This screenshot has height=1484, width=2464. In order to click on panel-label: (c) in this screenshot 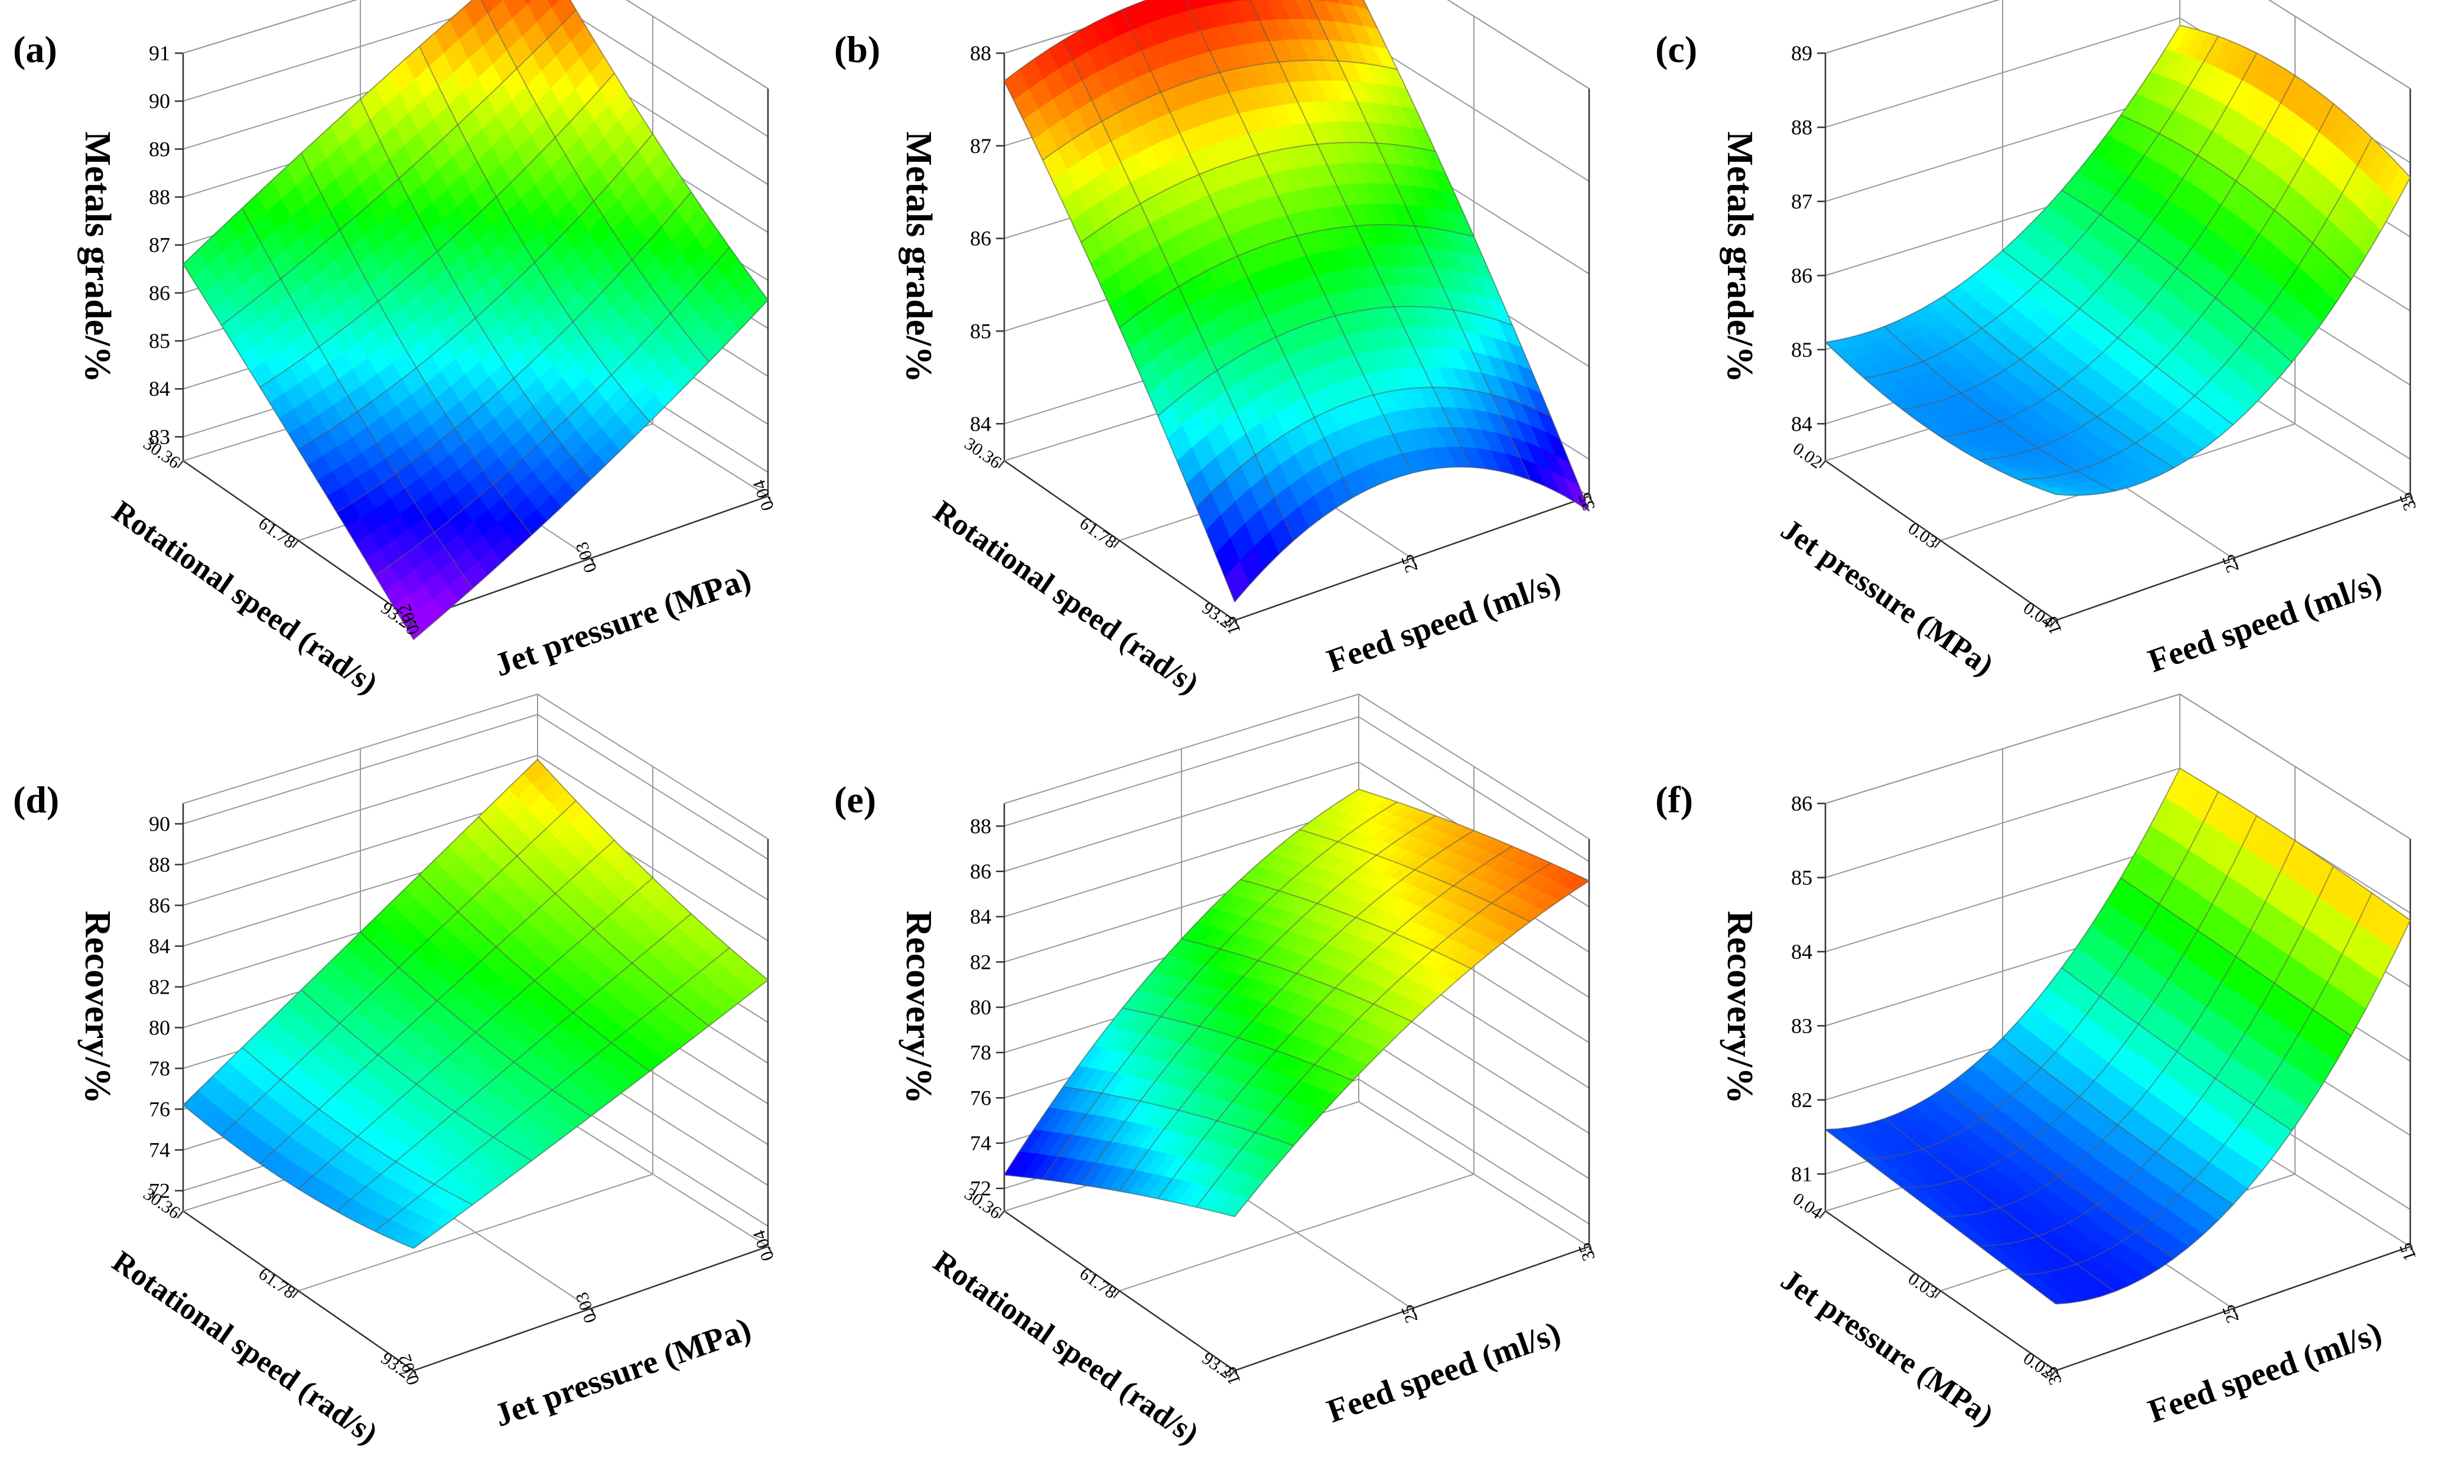, I will do `click(1676, 49)`.